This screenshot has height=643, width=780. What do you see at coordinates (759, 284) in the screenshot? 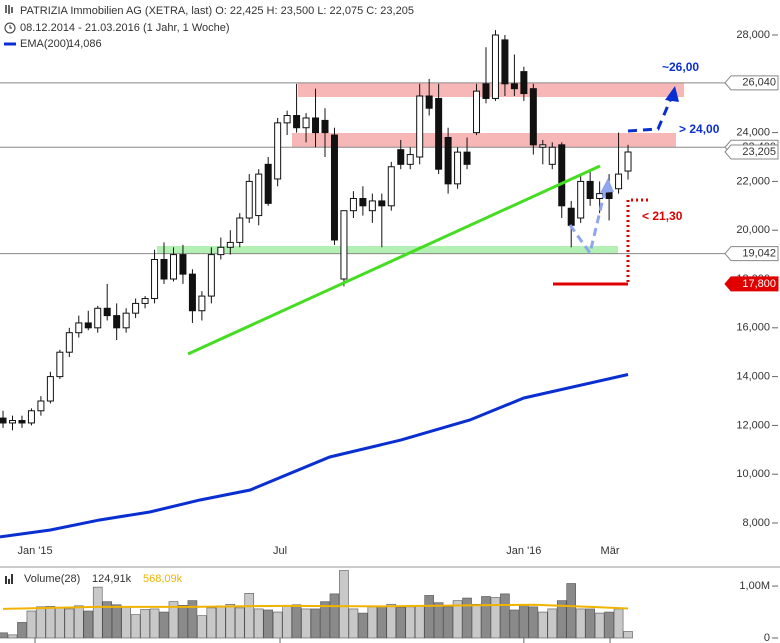
I see `price-label: 17,800` at bounding box center [759, 284].